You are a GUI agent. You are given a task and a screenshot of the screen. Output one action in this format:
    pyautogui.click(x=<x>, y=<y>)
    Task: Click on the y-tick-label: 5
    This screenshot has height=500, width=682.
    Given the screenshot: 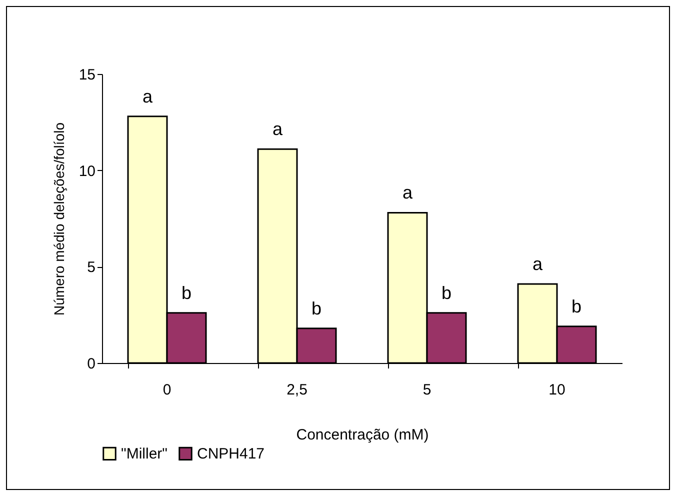 What is the action you would take?
    pyautogui.click(x=91, y=267)
    